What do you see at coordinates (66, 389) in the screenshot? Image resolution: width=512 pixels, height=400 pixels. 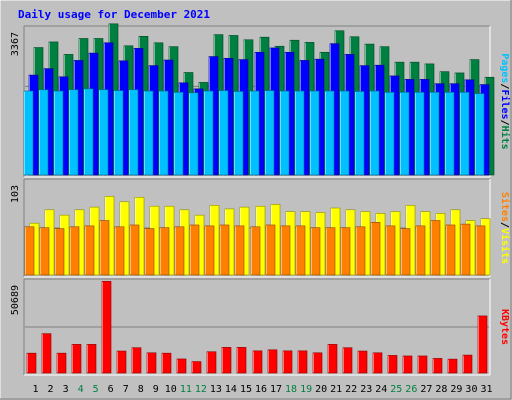 I see `x-tick-label-3: 3` at bounding box center [66, 389].